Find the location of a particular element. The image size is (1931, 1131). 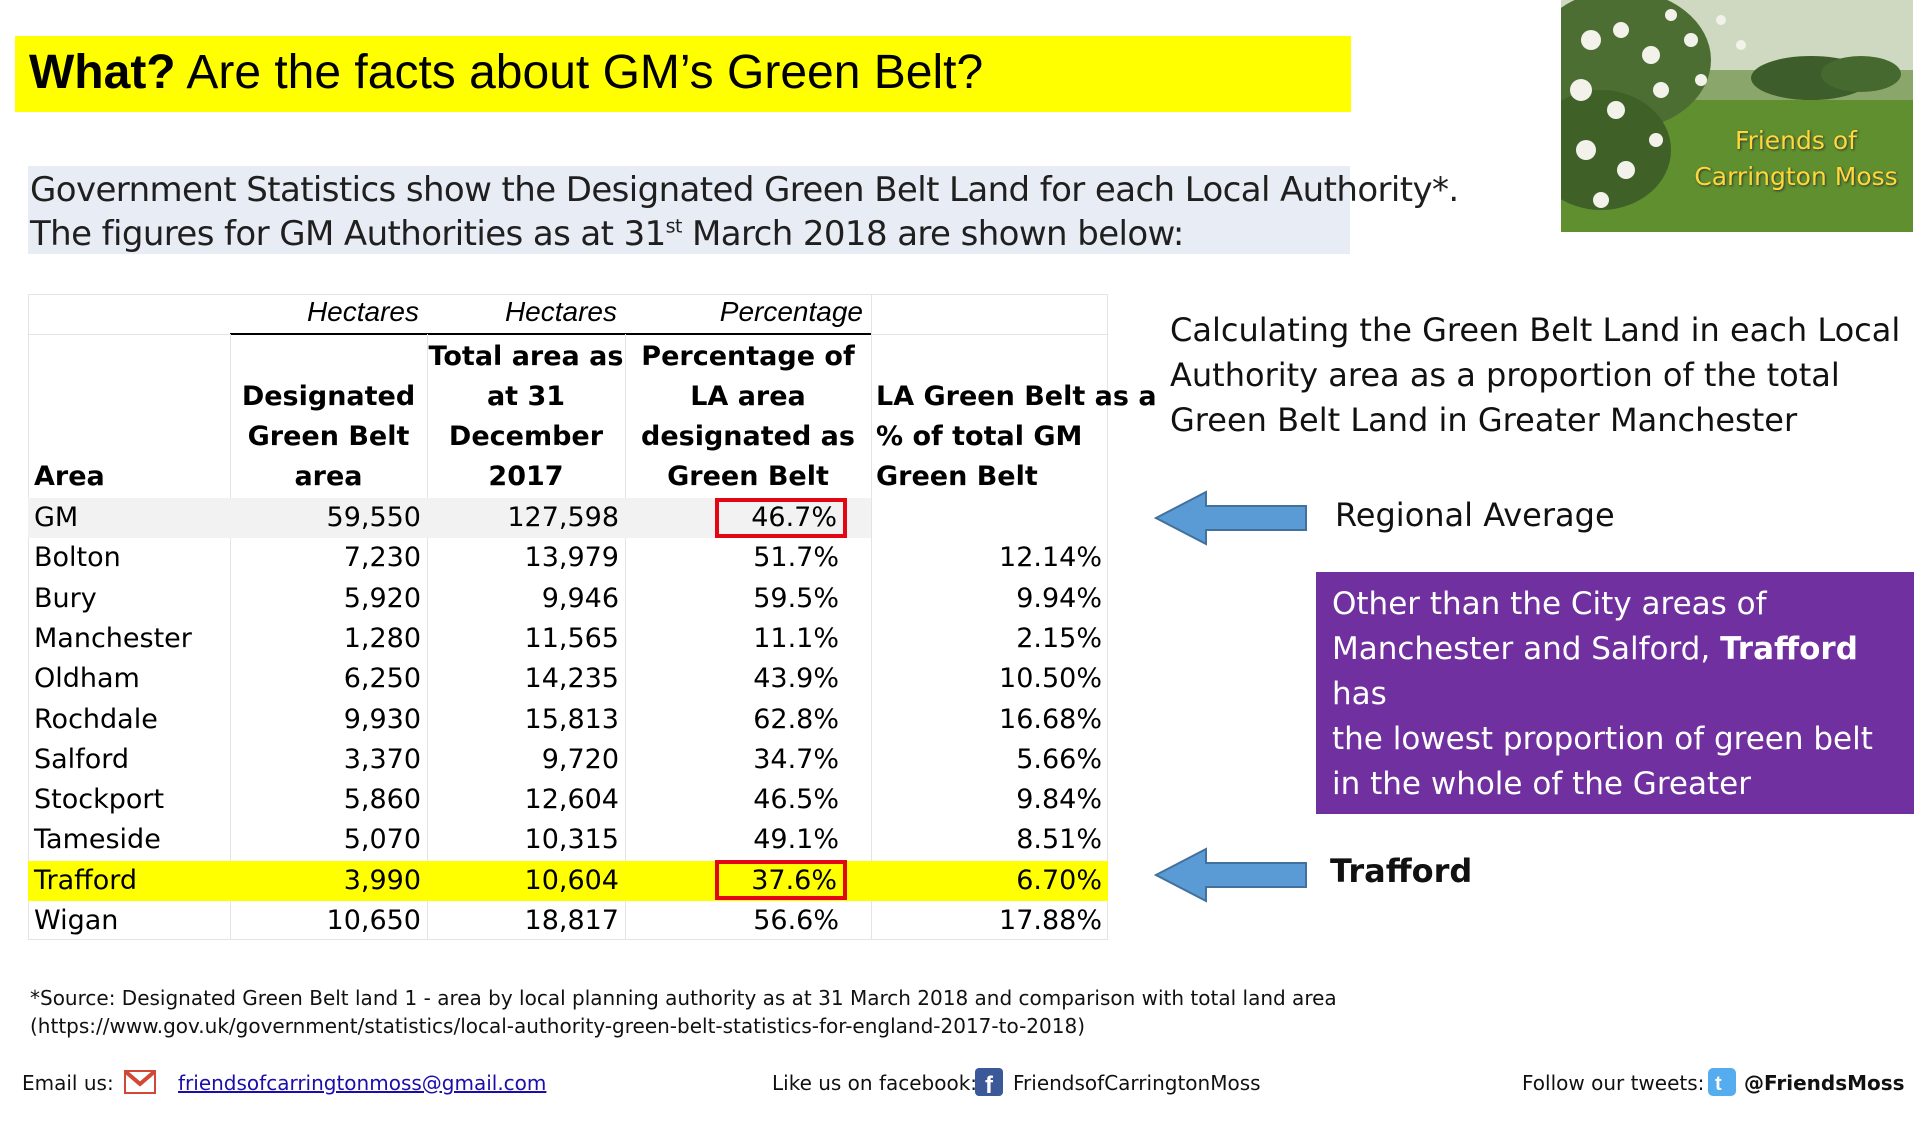

photo-label-2: Carrington Moss is located at coordinates (1796, 176).